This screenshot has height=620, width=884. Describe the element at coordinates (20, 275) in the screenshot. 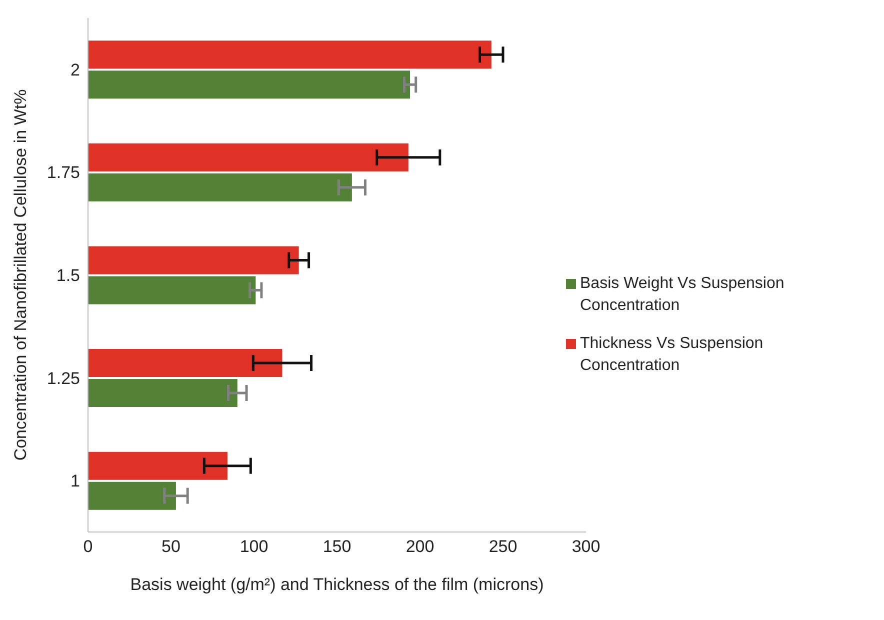

I see `y-axis-title: Concentration of Nanofibrillated Cellulose in Wt%` at that location.